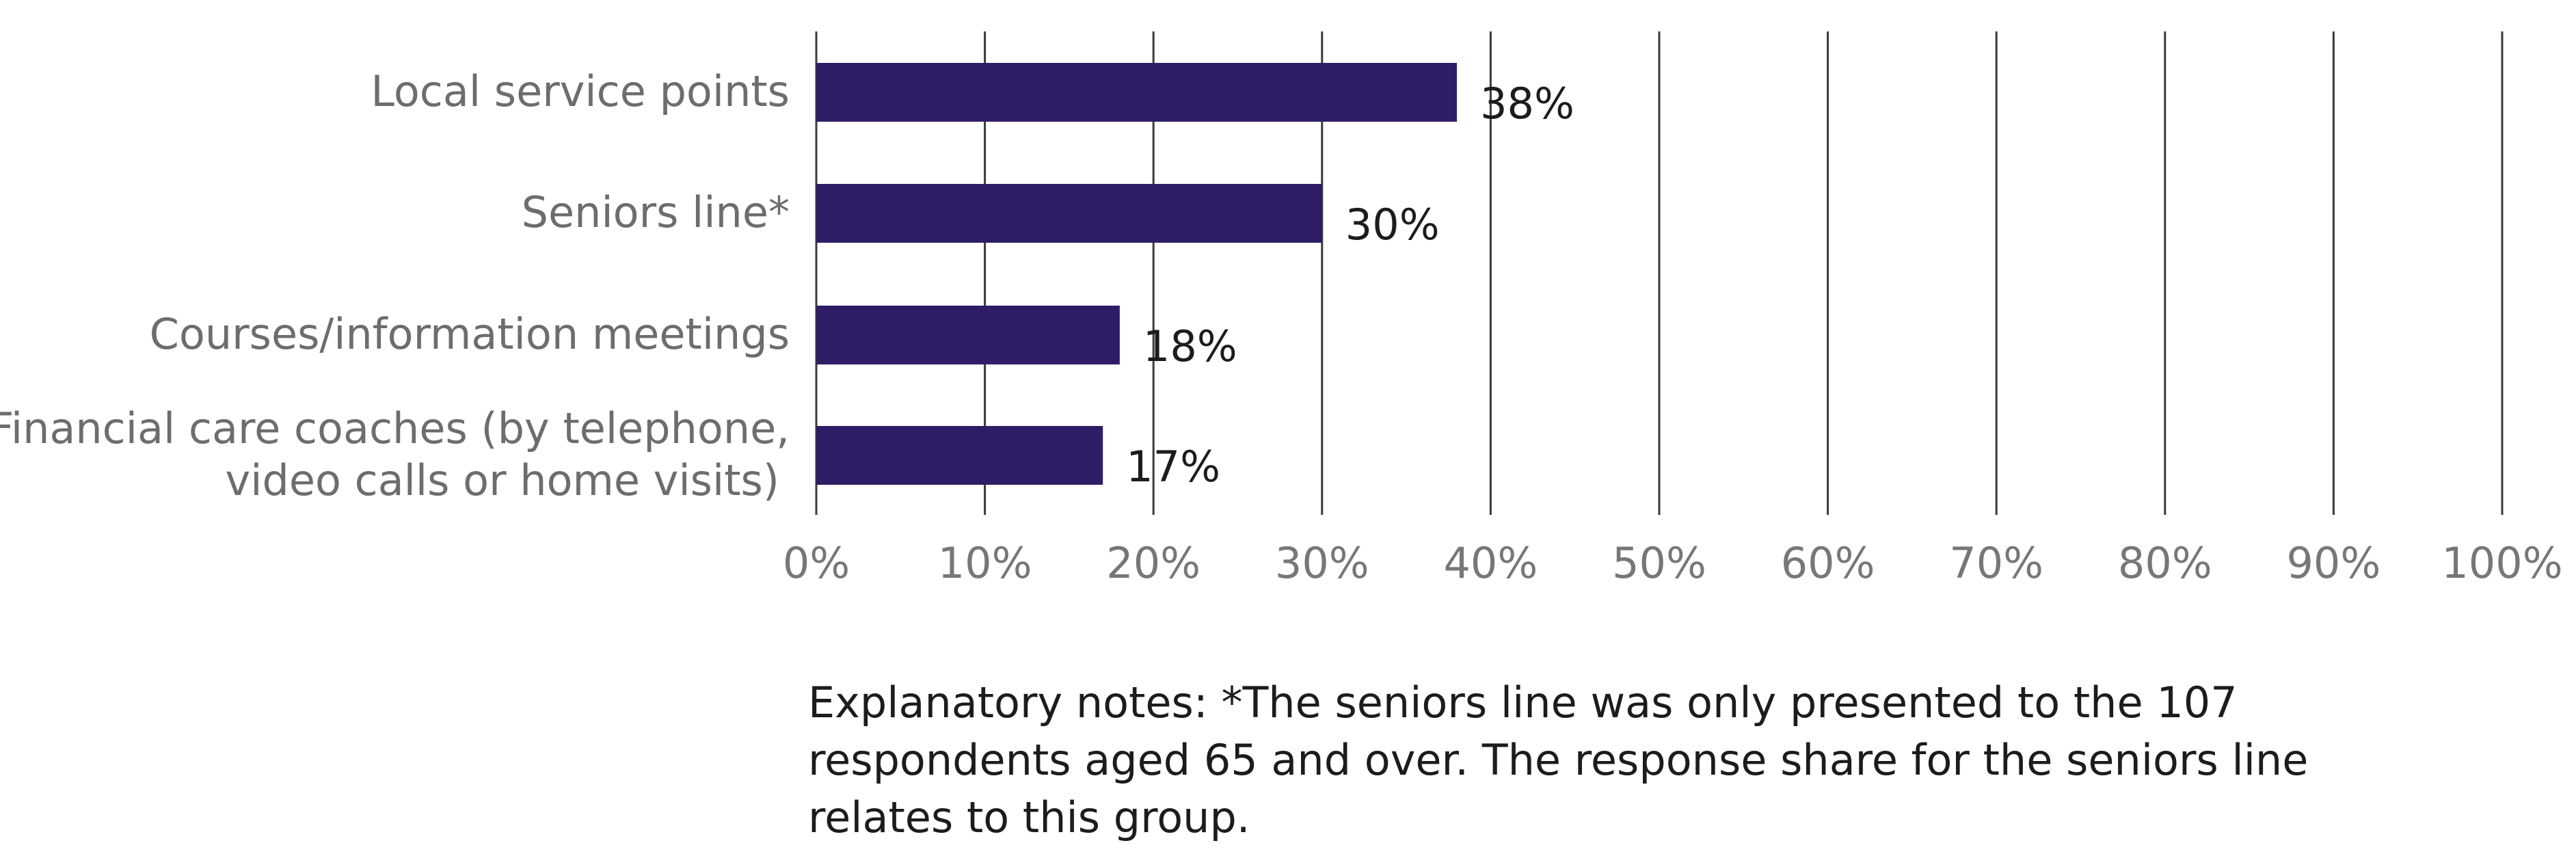  I want to click on x-tick-label-60: 60%, so click(1828, 563).